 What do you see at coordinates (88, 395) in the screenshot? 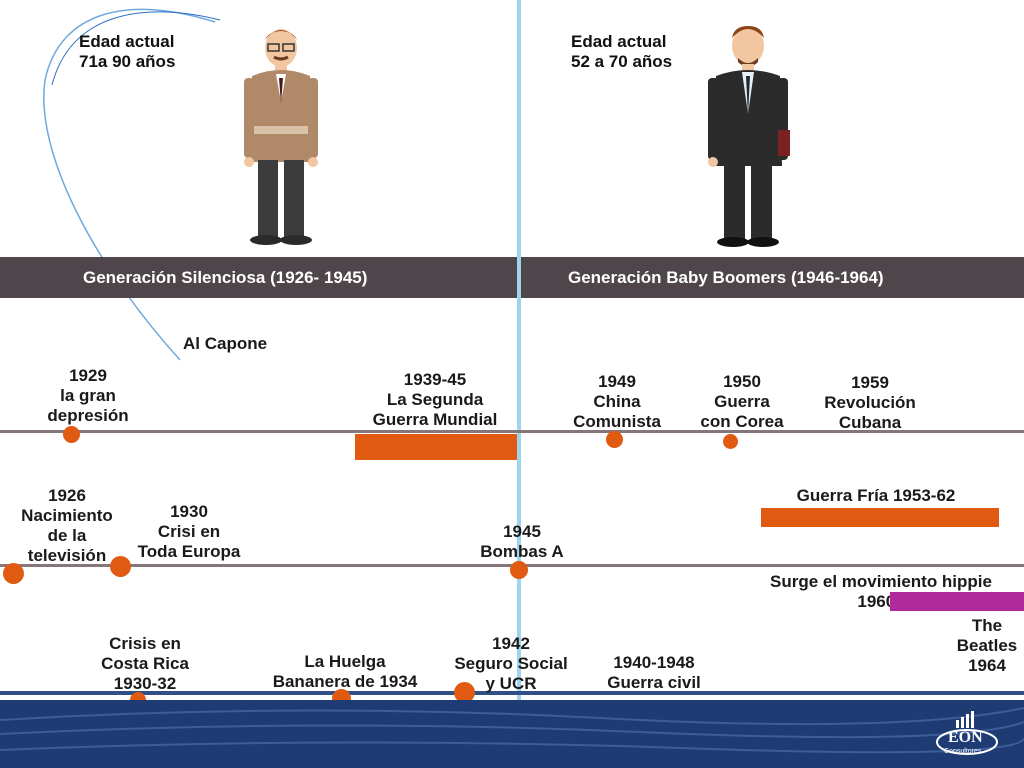
I see `event-1929: 1929 la gran depresión` at bounding box center [88, 395].